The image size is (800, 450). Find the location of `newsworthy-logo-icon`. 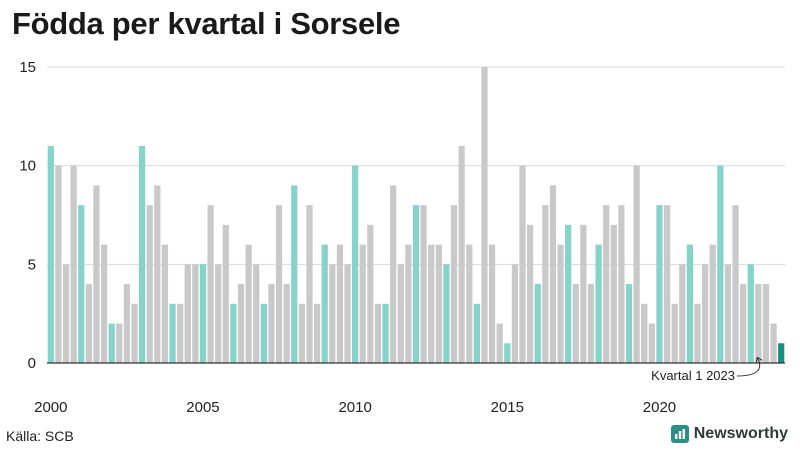

newsworthy-logo-icon is located at coordinates (679, 434).